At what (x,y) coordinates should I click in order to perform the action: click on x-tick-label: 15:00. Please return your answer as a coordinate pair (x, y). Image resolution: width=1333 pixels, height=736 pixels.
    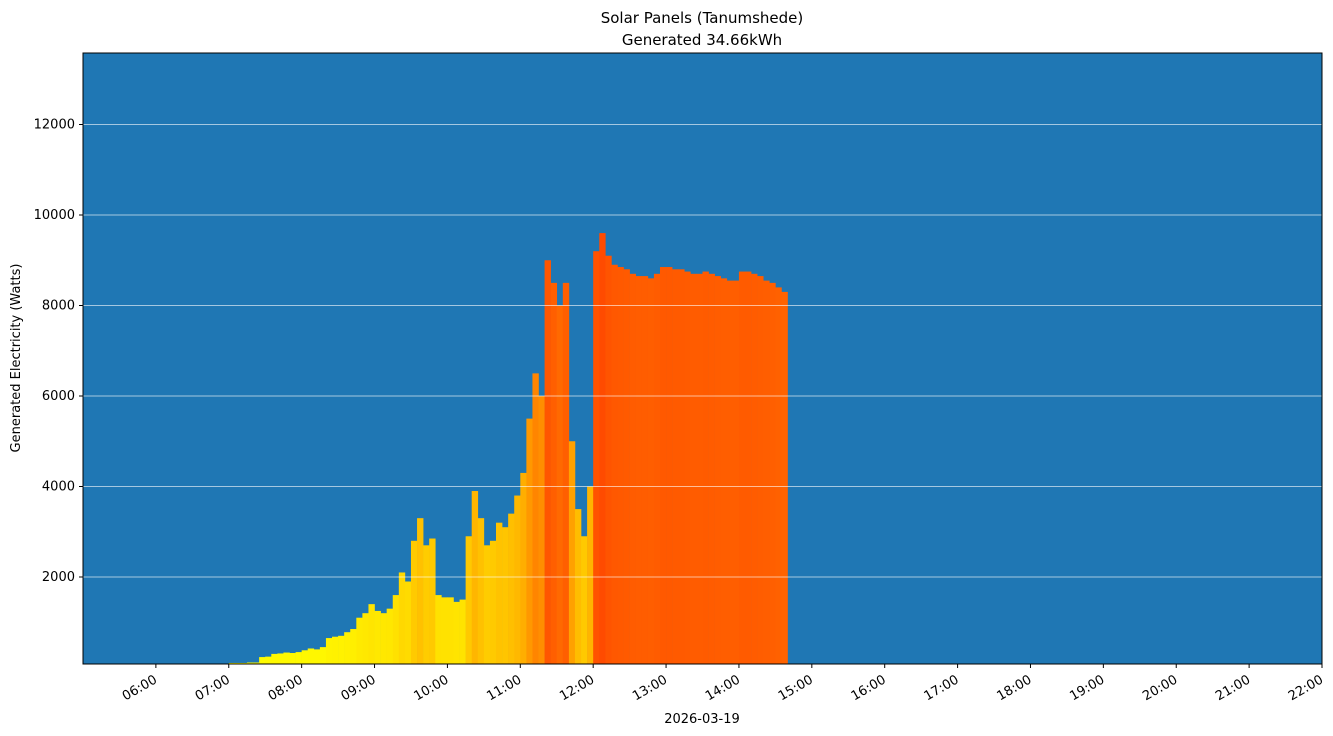
    Looking at the image, I should click on (796, 688).